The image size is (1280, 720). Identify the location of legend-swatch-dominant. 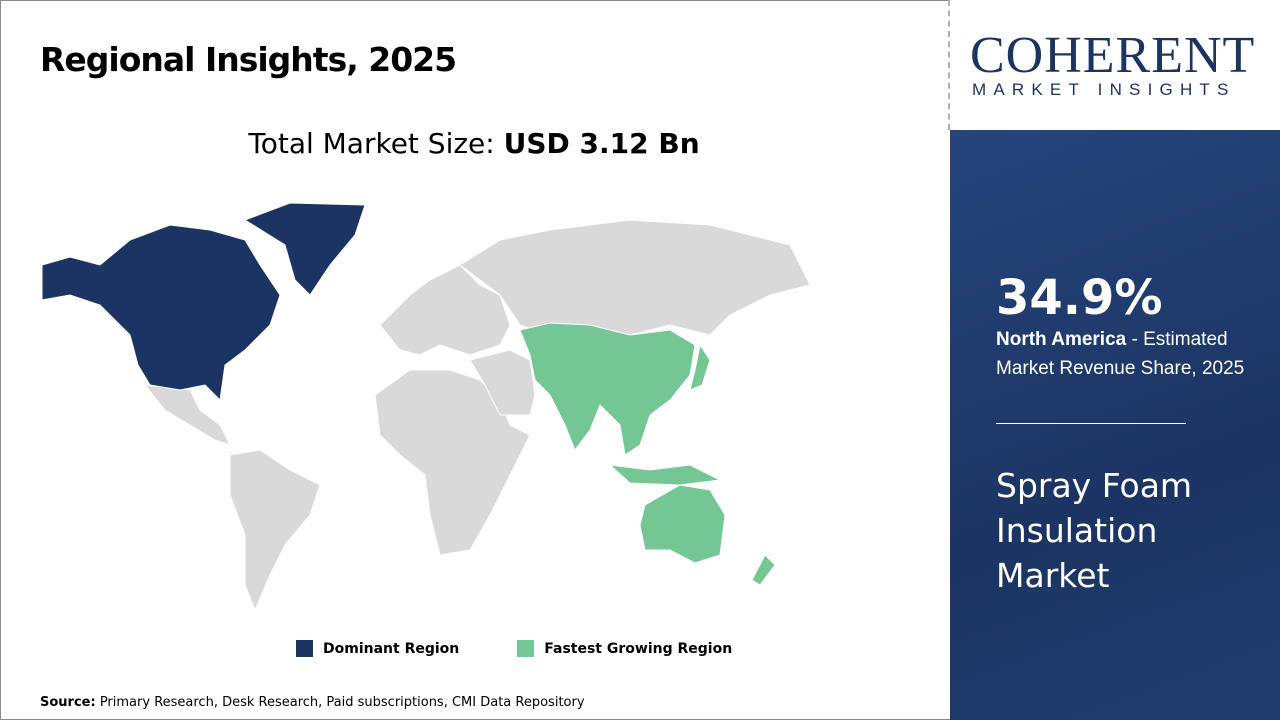
(304, 648).